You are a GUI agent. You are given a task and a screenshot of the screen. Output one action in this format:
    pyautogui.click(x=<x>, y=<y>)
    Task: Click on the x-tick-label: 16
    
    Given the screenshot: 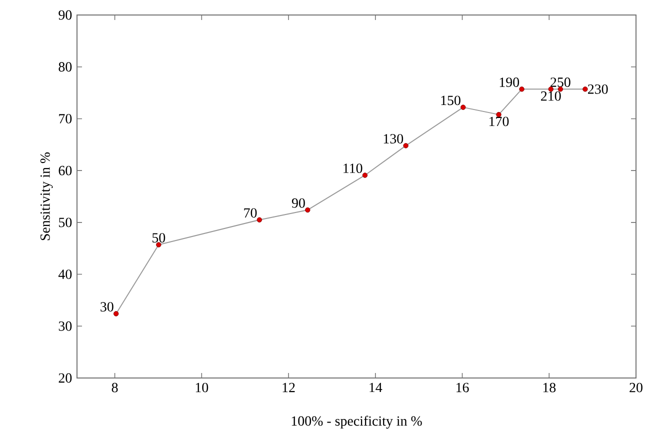 What is the action you would take?
    pyautogui.click(x=462, y=387)
    